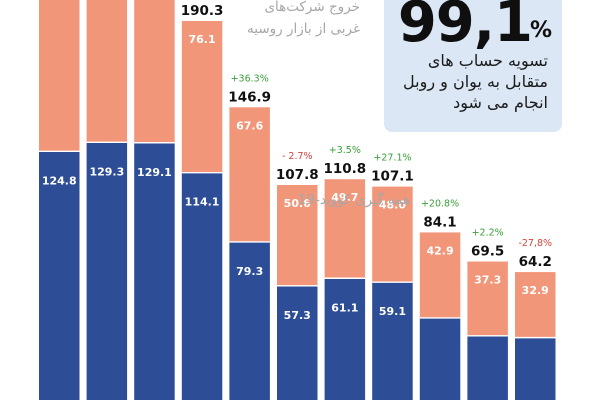 This screenshot has width=600, height=400. What do you see at coordinates (201, 39) in the screenshot?
I see `bar-top-segment-label: 76.1` at bounding box center [201, 39].